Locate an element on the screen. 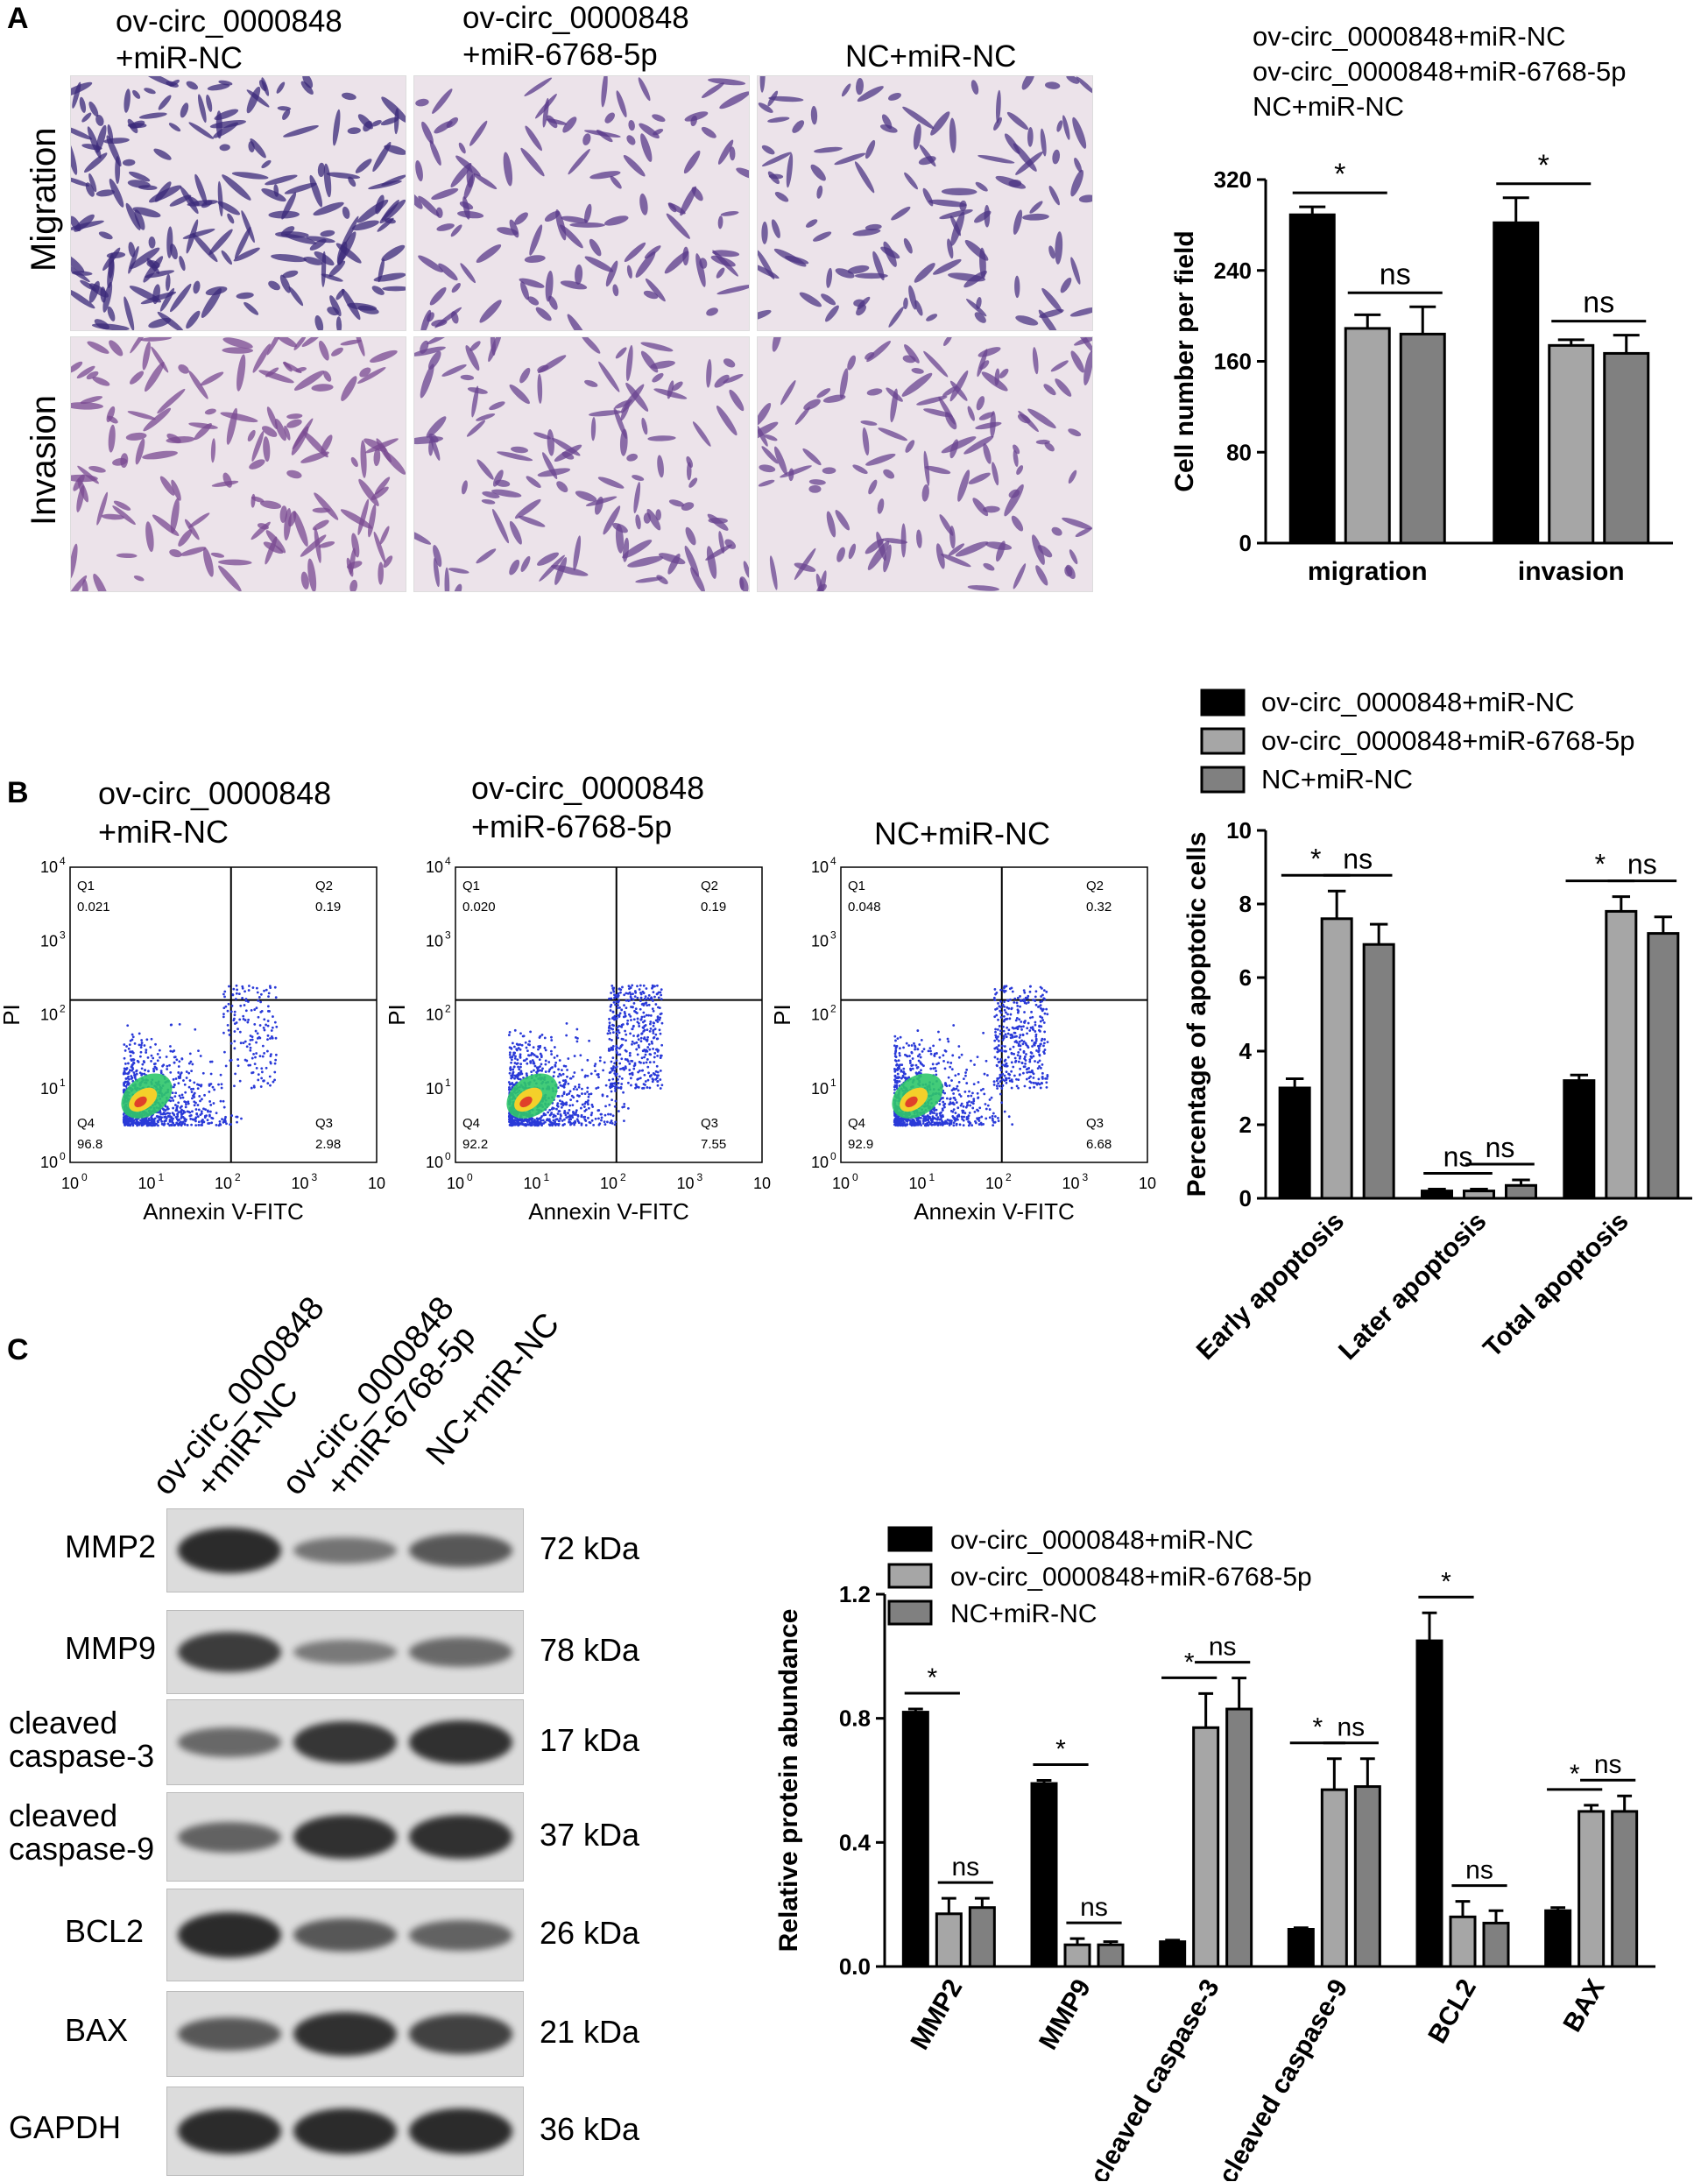 This screenshot has width=1708, height=2182. protein-name: BCL2 is located at coordinates (105, 1931).